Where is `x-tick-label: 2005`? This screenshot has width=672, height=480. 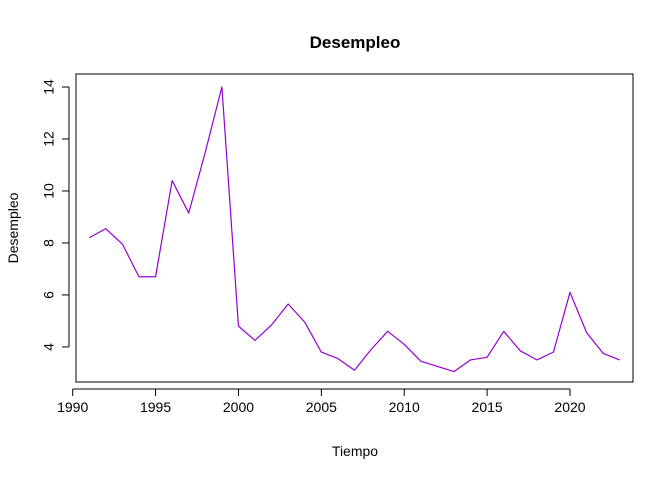 x-tick-label: 2005 is located at coordinates (321, 407).